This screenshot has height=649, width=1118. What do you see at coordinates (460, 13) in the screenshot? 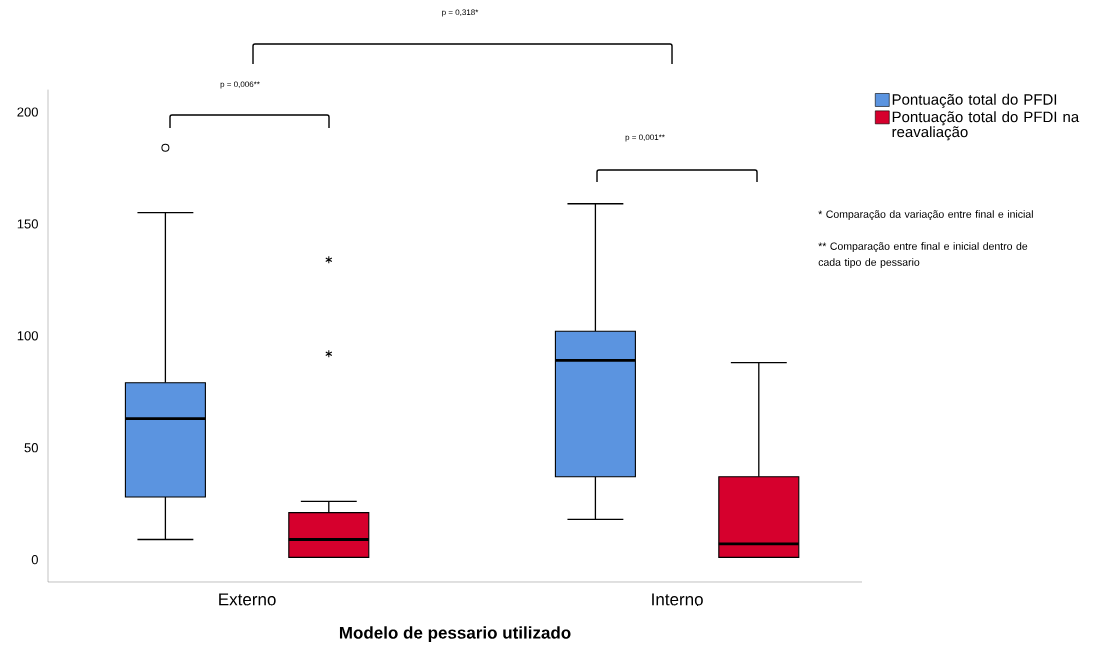
I see `text: p = 0,318*` at bounding box center [460, 13].